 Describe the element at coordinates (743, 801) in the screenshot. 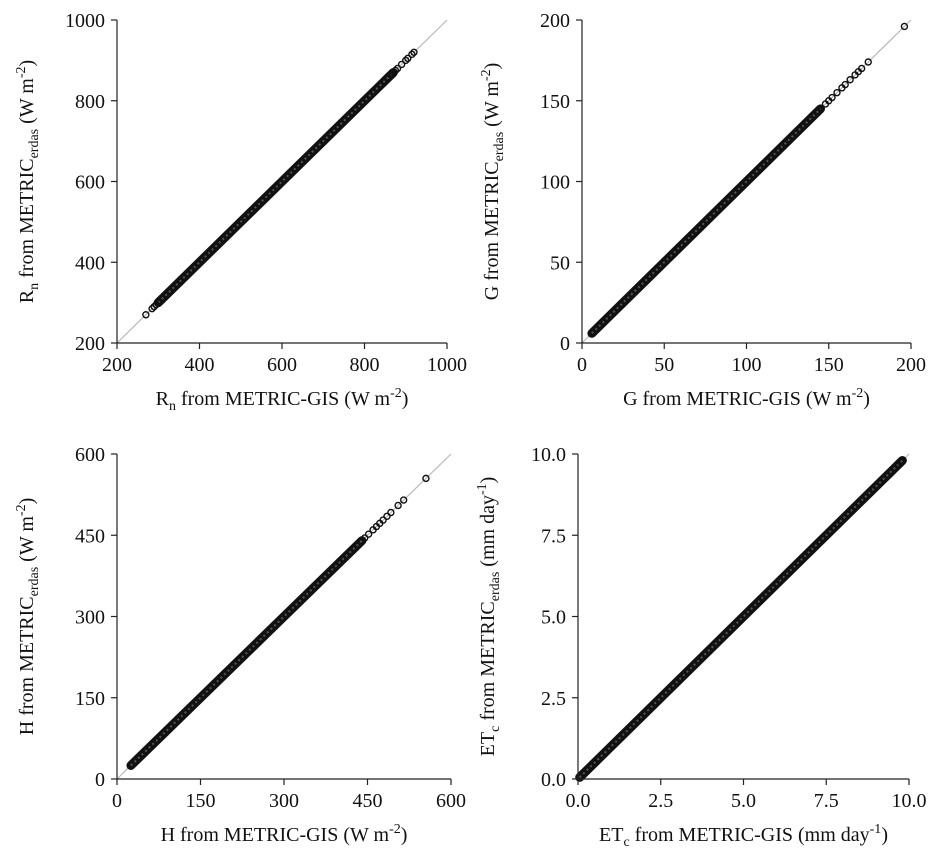

I see `x-tick-label: 5.0` at that location.